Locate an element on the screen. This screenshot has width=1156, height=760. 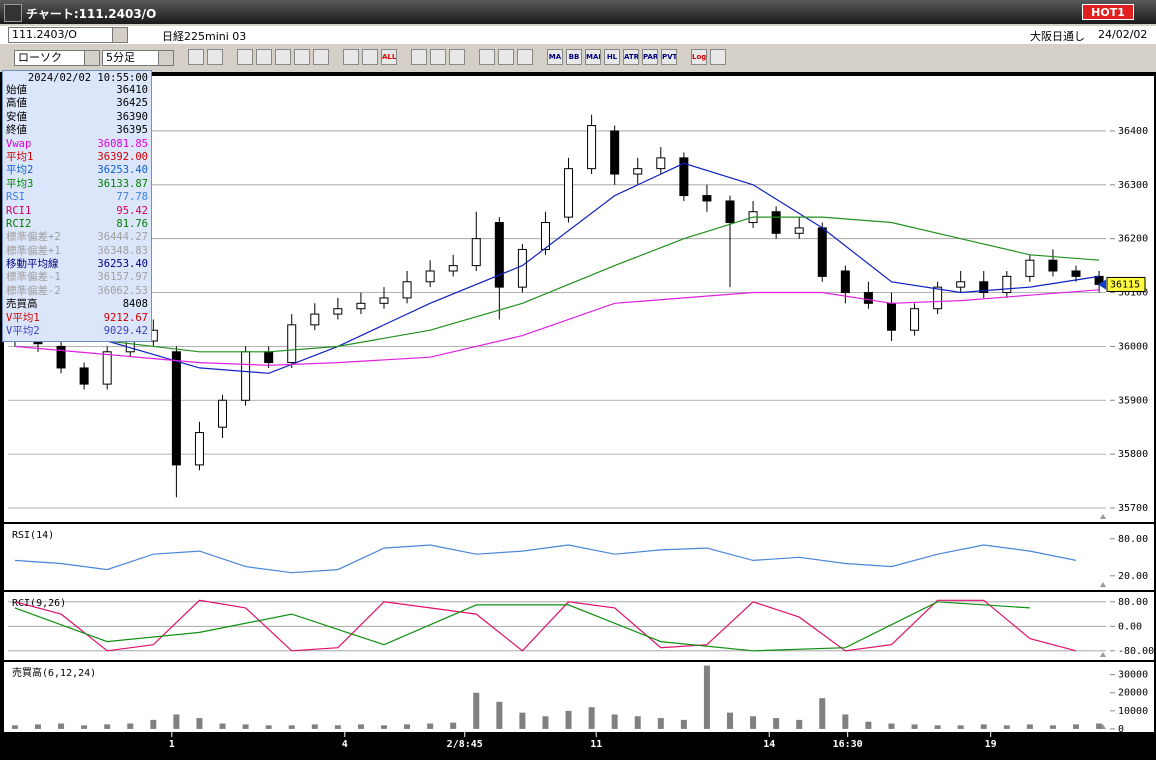
info-label: 売買高 is located at coordinates (22, 304).